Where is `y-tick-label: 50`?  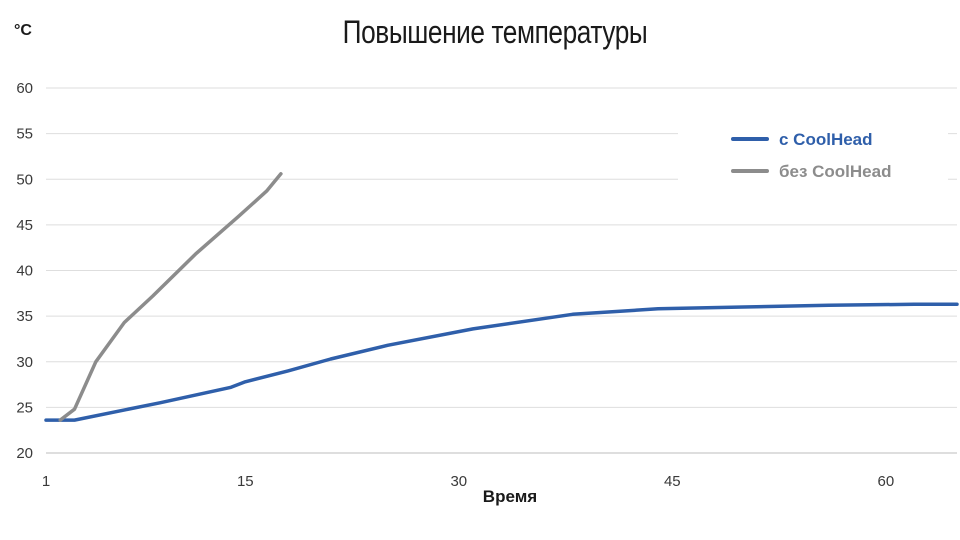
y-tick-label: 50 is located at coordinates (24, 179).